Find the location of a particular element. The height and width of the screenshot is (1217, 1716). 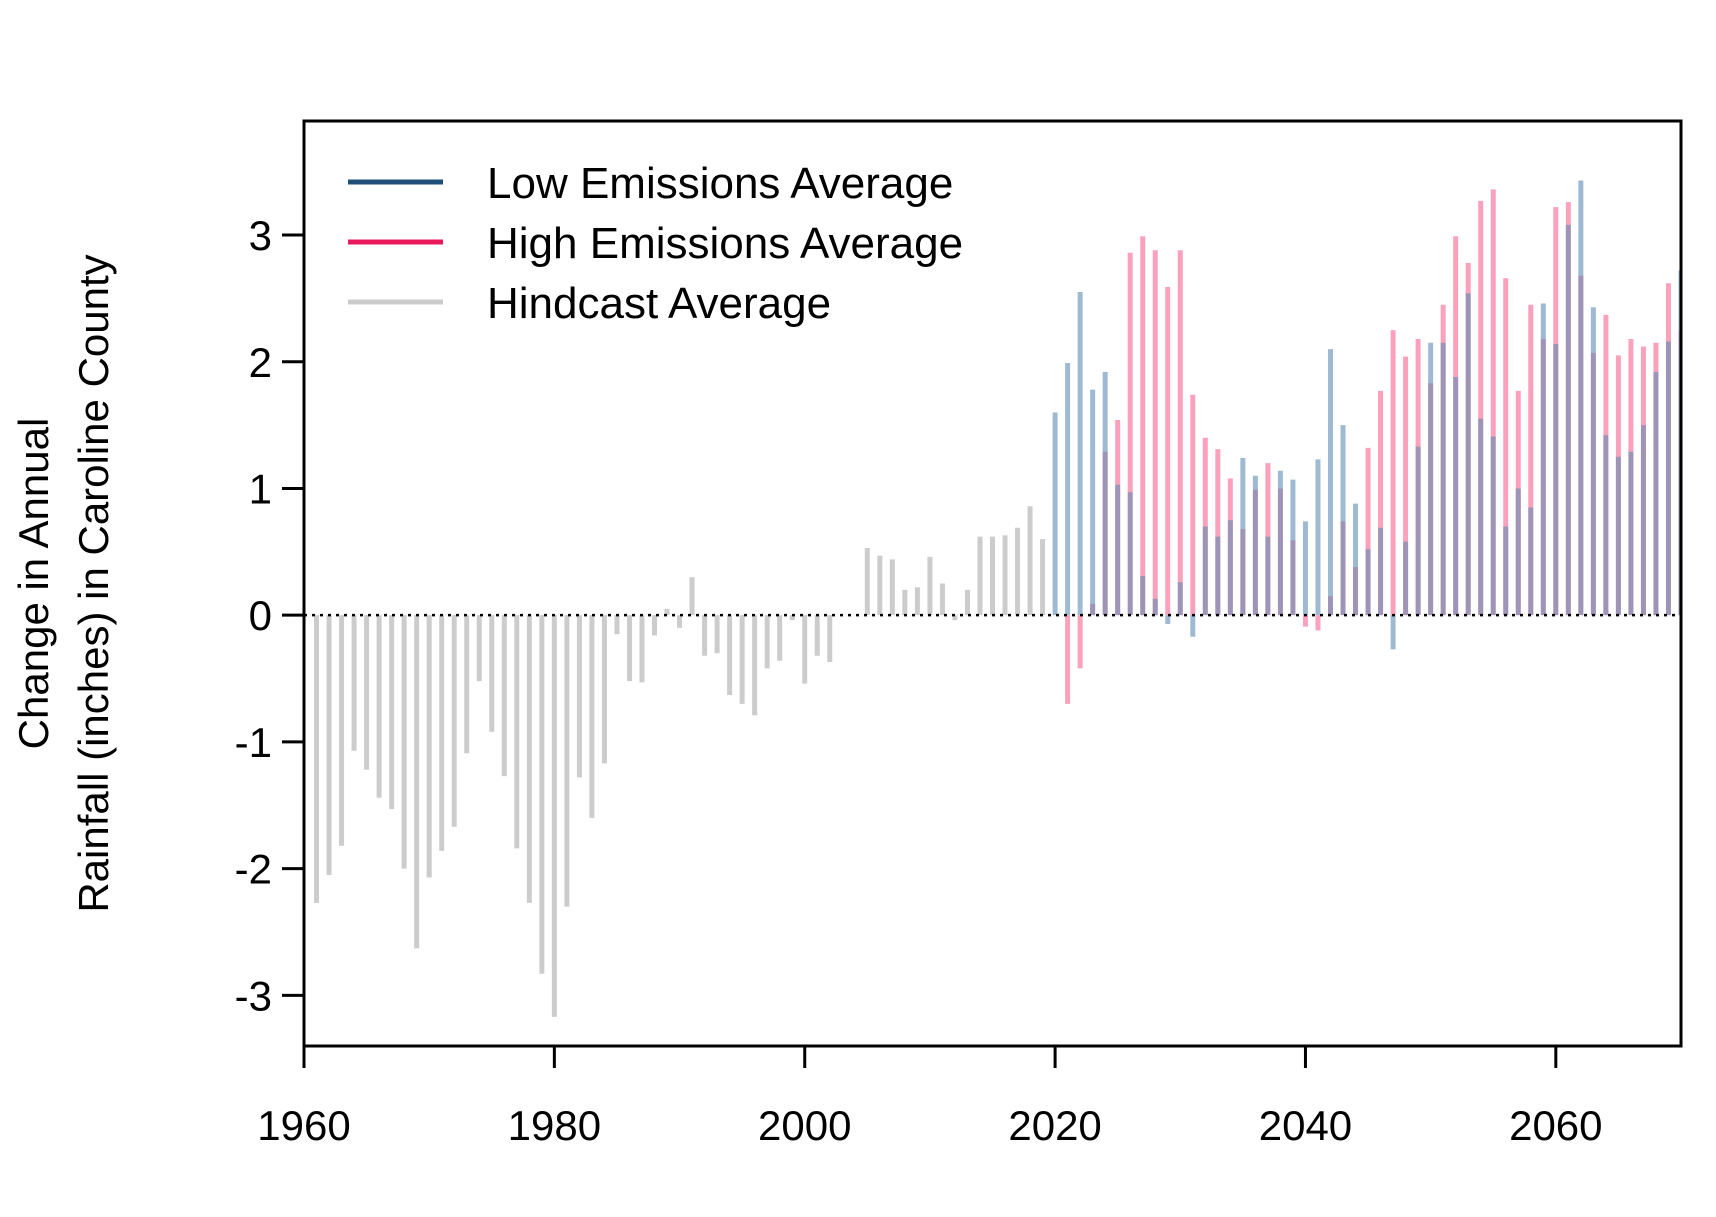

legend-label: Hindcast Average is located at coordinates (659, 303).